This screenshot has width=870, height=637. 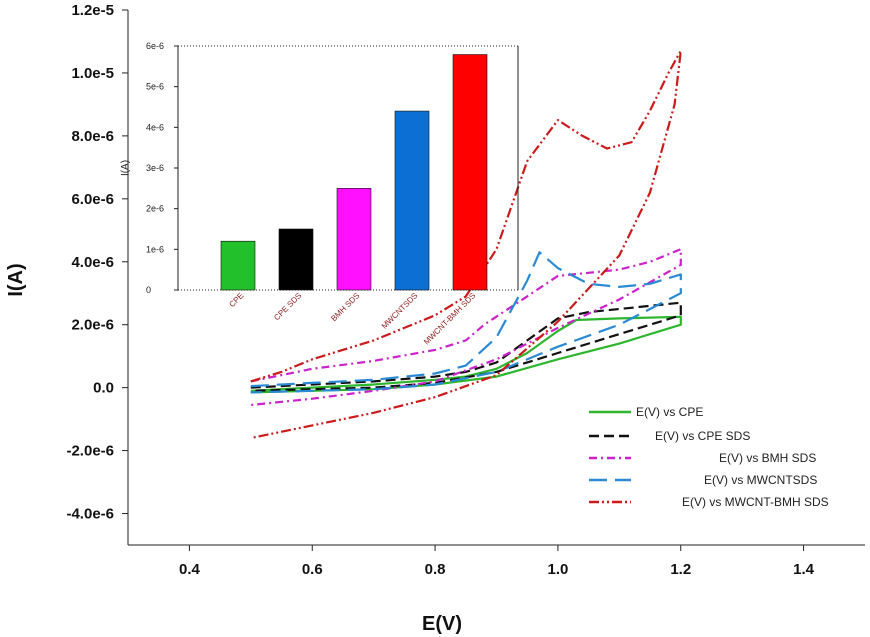 What do you see at coordinates (236, 300) in the screenshot?
I see `inset-category-label: CPE` at bounding box center [236, 300].